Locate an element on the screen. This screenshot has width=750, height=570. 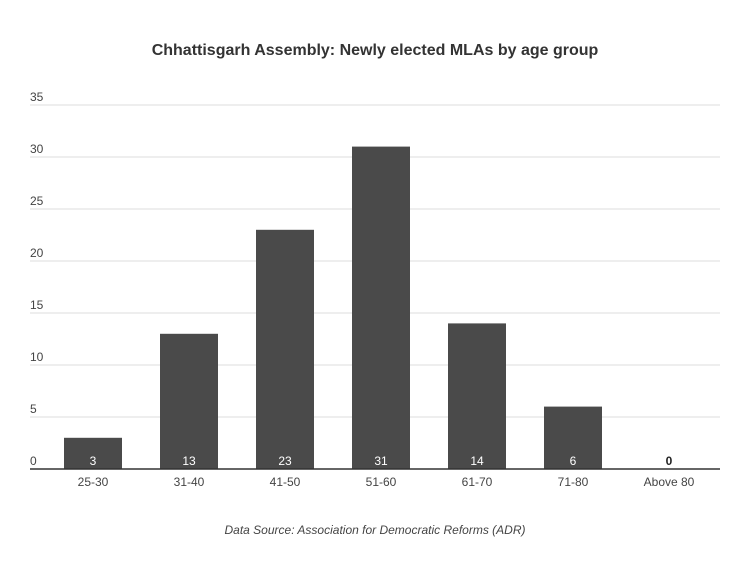
x-axis-ticks: 25-30 31-40 41-50 51-60 61-70 71-80 Above 80 is located at coordinates (386, 482).